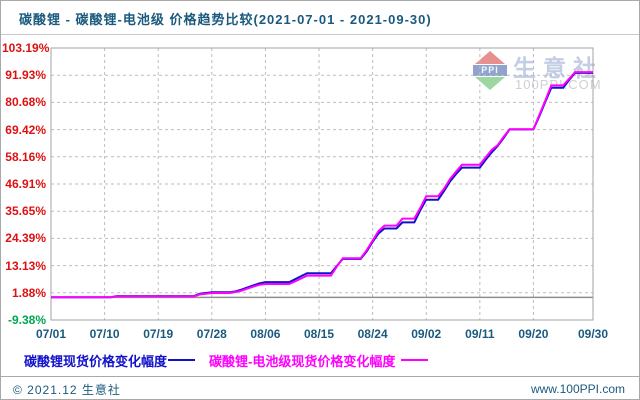 This screenshot has height=400, width=640. I want to click on y-axis-tick-label: 103.19%, so click(26, 48).